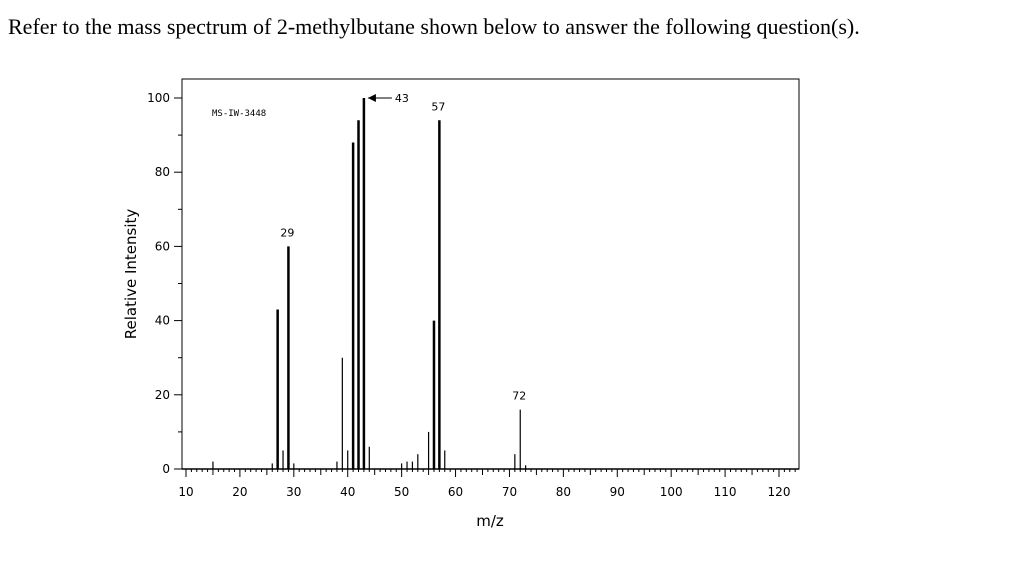  What do you see at coordinates (487, 484) in the screenshot?
I see `x-axis-ticks: 10 20 30 40 50 60 70 80 90 100 110 120` at bounding box center [487, 484].